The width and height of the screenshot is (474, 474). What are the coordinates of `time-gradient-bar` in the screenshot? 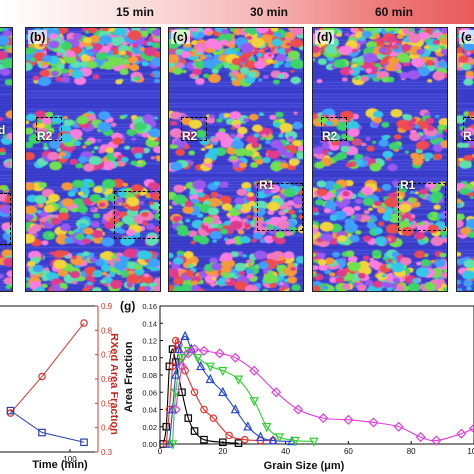 It's located at (237, 12).